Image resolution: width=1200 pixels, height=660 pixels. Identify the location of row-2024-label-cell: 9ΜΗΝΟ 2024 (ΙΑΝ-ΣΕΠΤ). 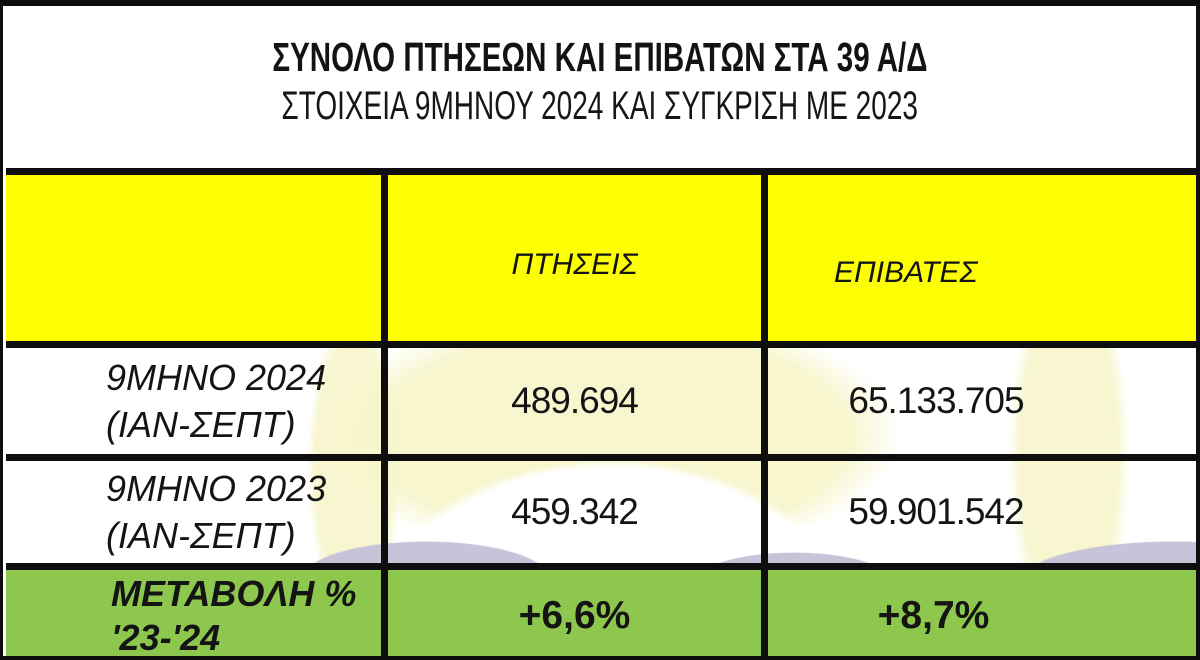
(197, 404).